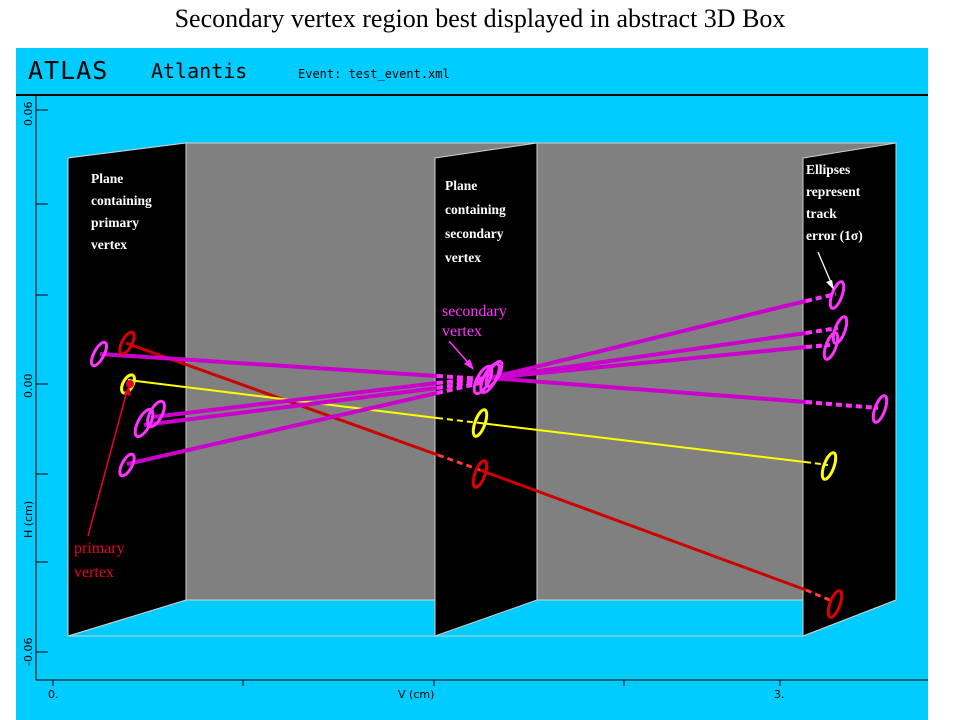 The width and height of the screenshot is (960, 720). I want to click on x-tick-end: 3., so click(779, 694).